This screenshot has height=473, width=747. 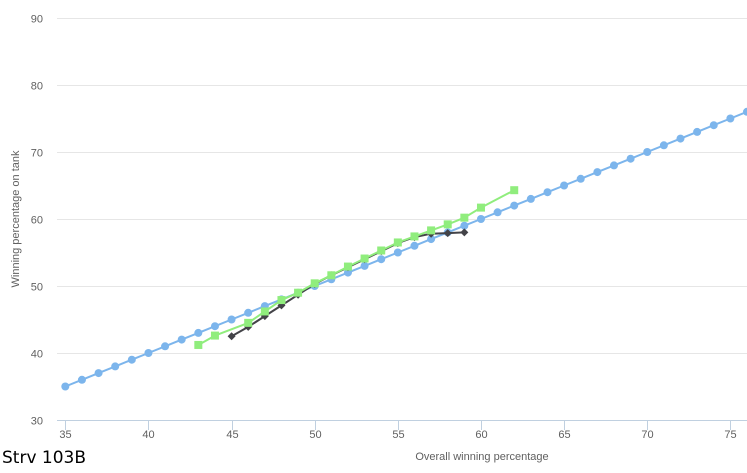 What do you see at coordinates (315, 435) in the screenshot?
I see `x-tick-label: 50` at bounding box center [315, 435].